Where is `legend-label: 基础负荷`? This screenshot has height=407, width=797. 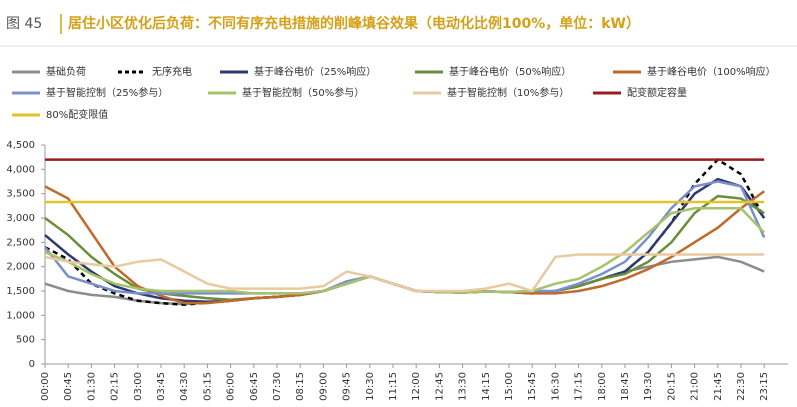
legend-label: 基础负荷 is located at coordinates (66, 71).